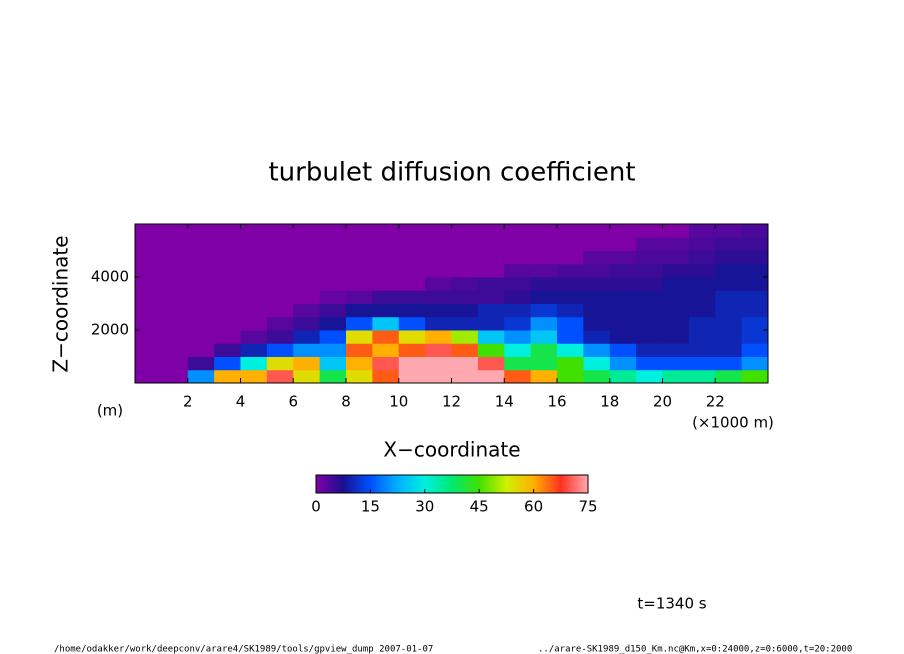 The width and height of the screenshot is (904, 654). I want to click on x-axis-label: X−coordinate, so click(451, 450).